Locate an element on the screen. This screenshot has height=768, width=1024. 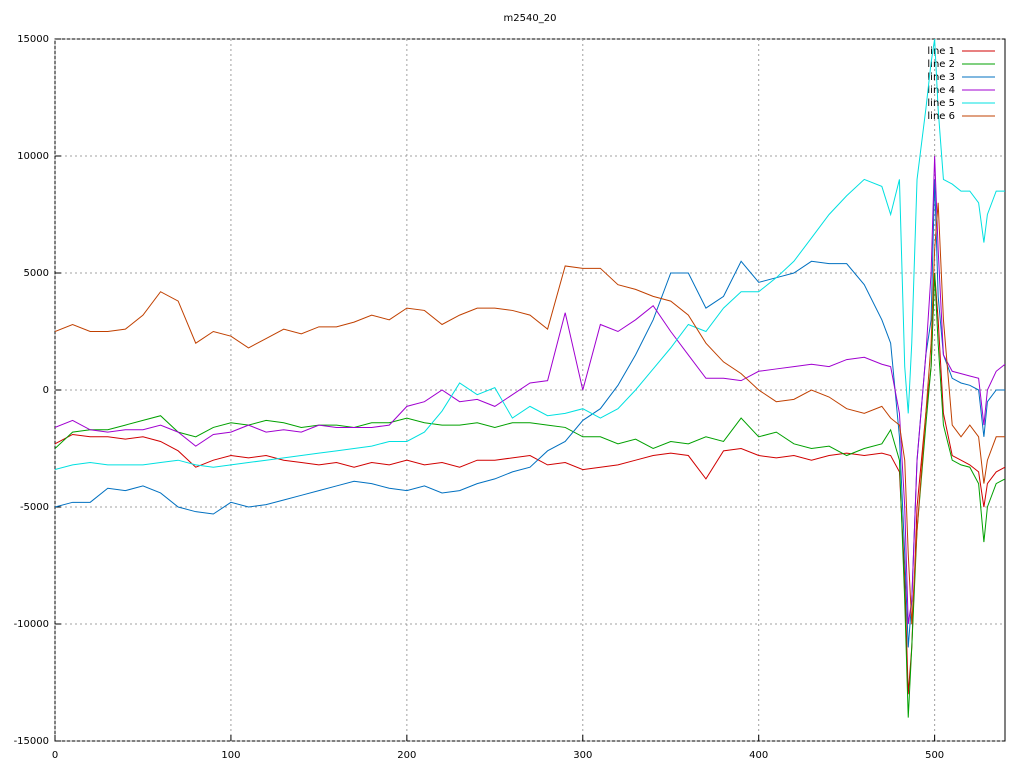
y-tick-label: 0 is located at coordinates (46, 390).